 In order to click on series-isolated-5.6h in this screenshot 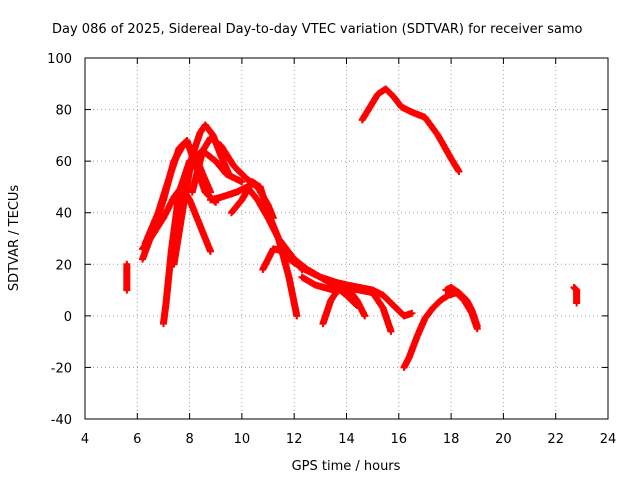, I will do `click(127, 277)`.